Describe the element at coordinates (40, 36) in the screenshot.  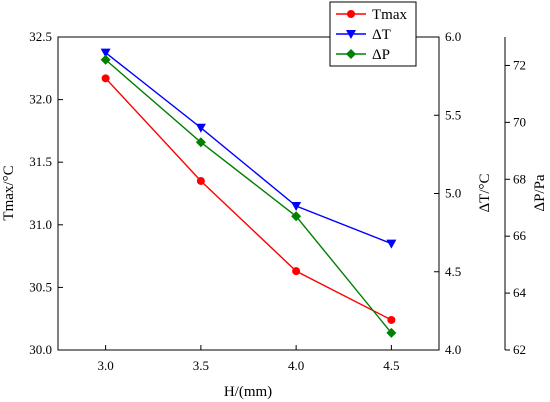
I see `left-tick-label: 32.5` at that location.